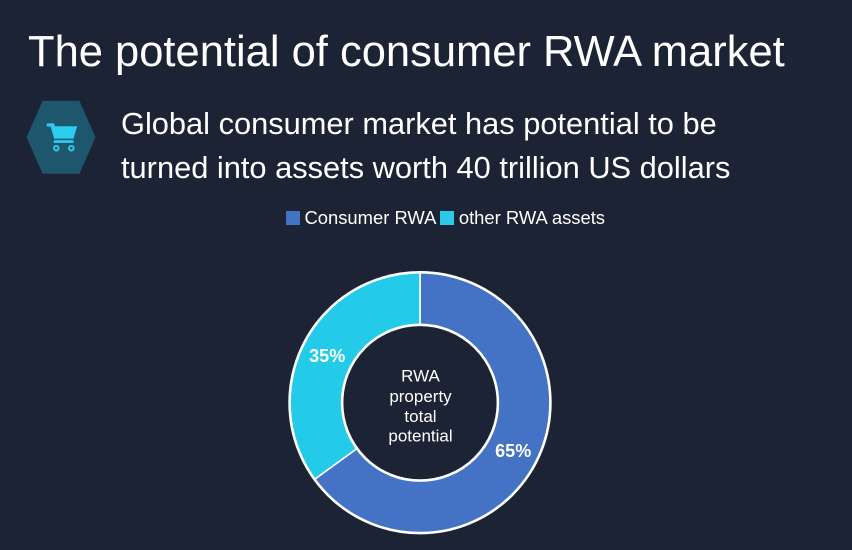 The width and height of the screenshot is (852, 550). I want to click on svg-text: 65%, so click(513, 451).